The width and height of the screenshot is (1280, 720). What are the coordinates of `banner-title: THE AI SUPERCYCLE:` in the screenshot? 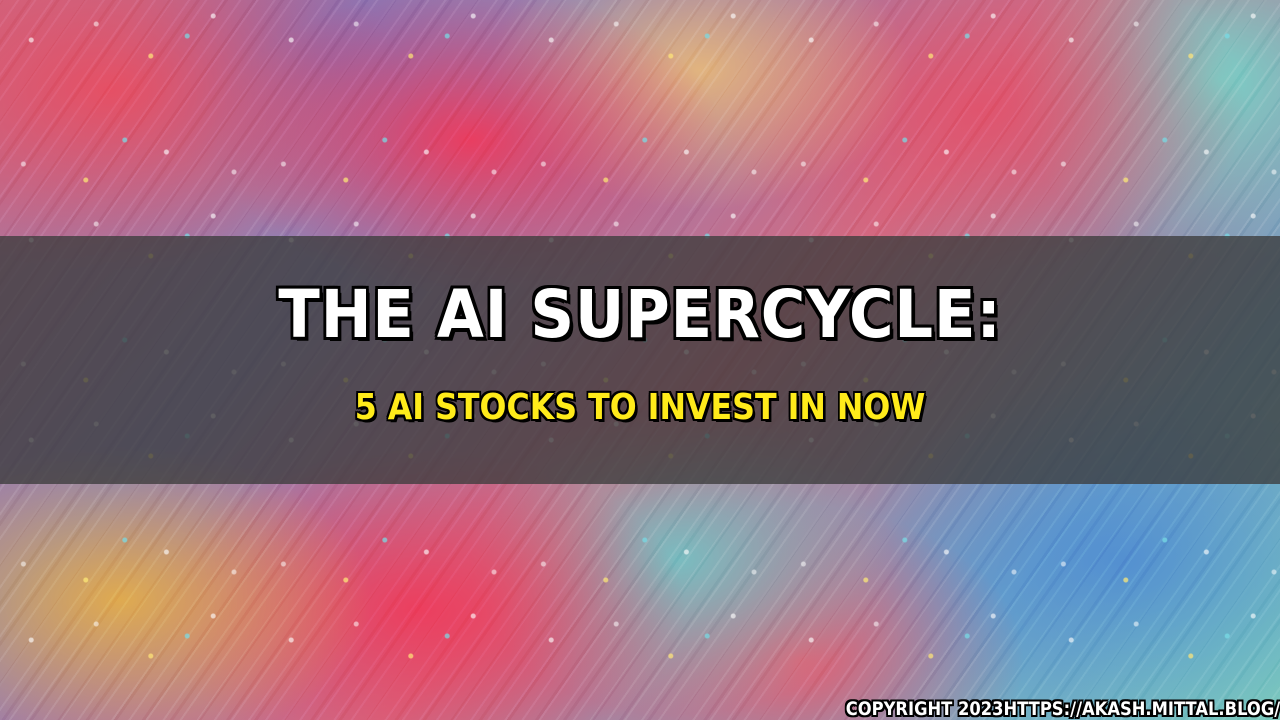 It's located at (640, 314).